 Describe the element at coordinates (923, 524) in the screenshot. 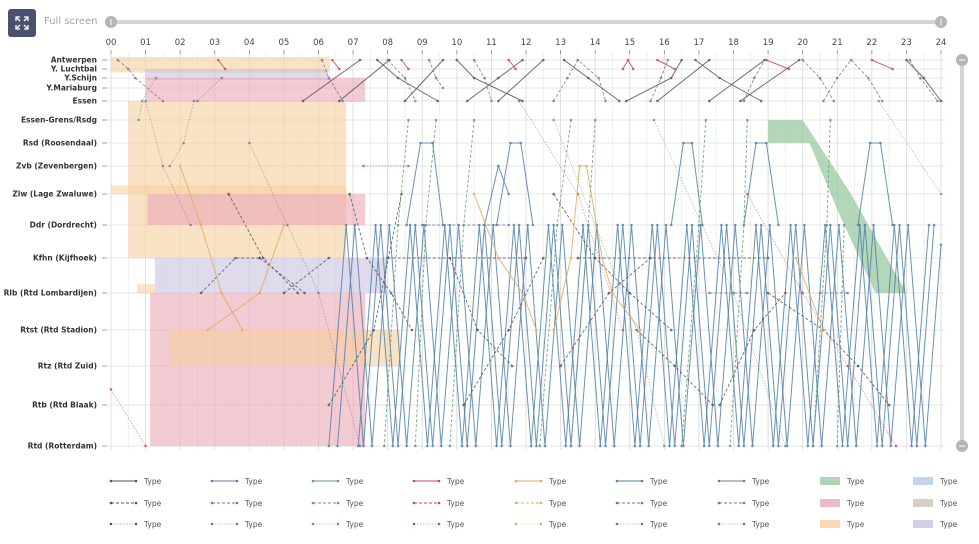

I see `legend-swatch` at that location.